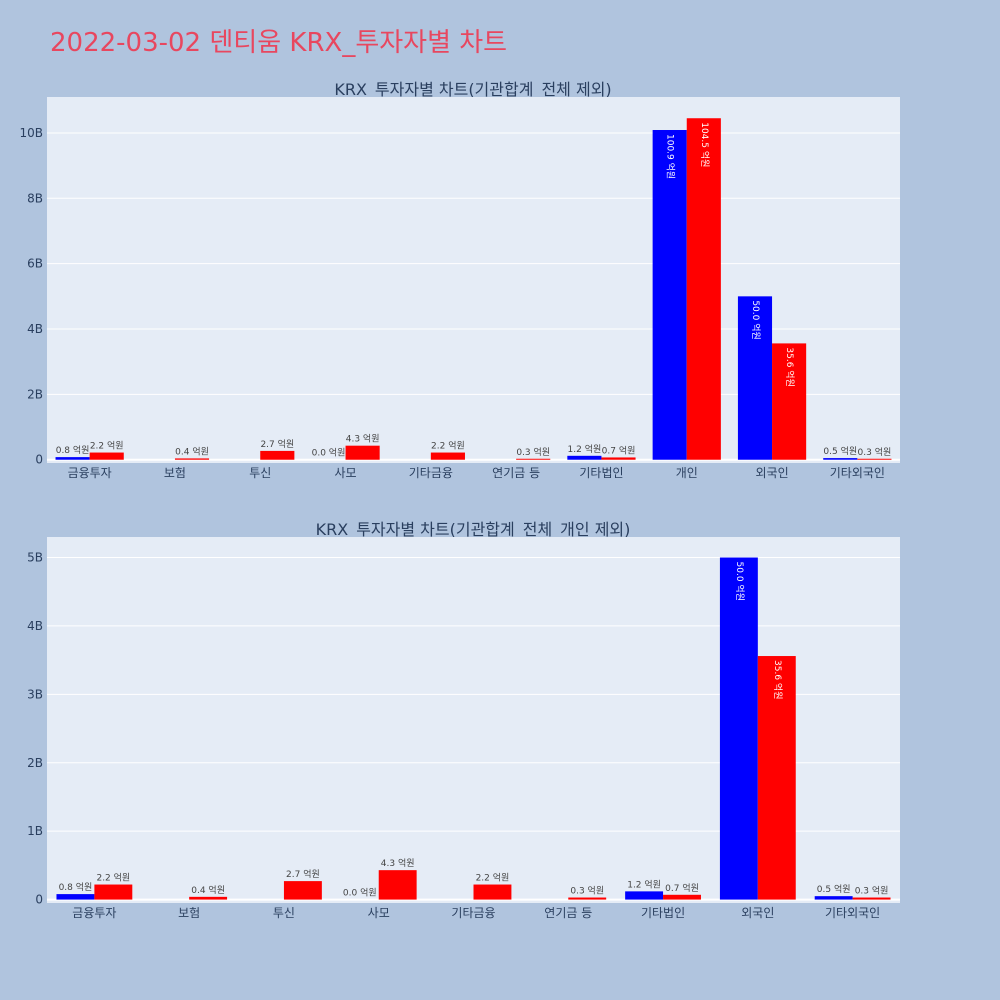 Image resolution: width=1000 pixels, height=1000 pixels. I want to click on data-label: 100.9 억원, so click(671, 156).